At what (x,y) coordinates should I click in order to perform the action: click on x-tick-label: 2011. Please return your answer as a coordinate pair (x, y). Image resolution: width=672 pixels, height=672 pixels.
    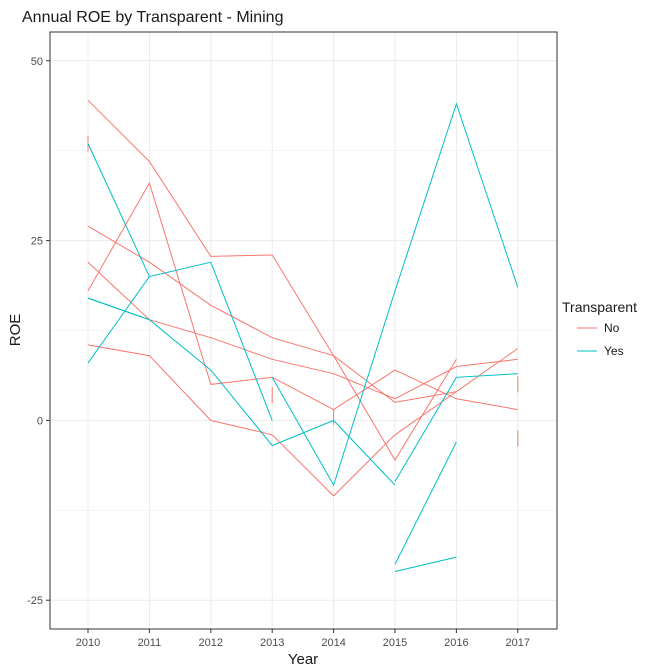
    Looking at the image, I should click on (150, 643).